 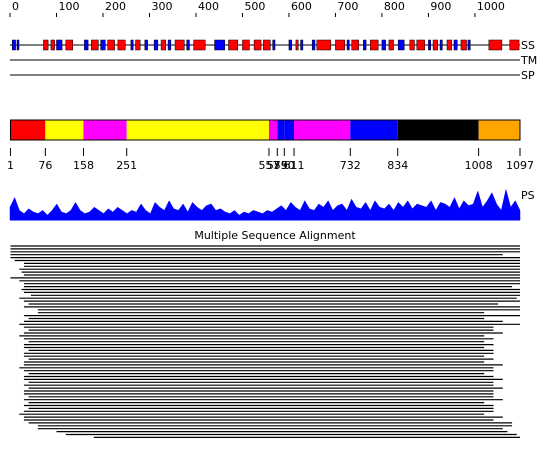 What do you see at coordinates (83, 165) in the screenshot?
I see `boundary-label: 158` at bounding box center [83, 165].